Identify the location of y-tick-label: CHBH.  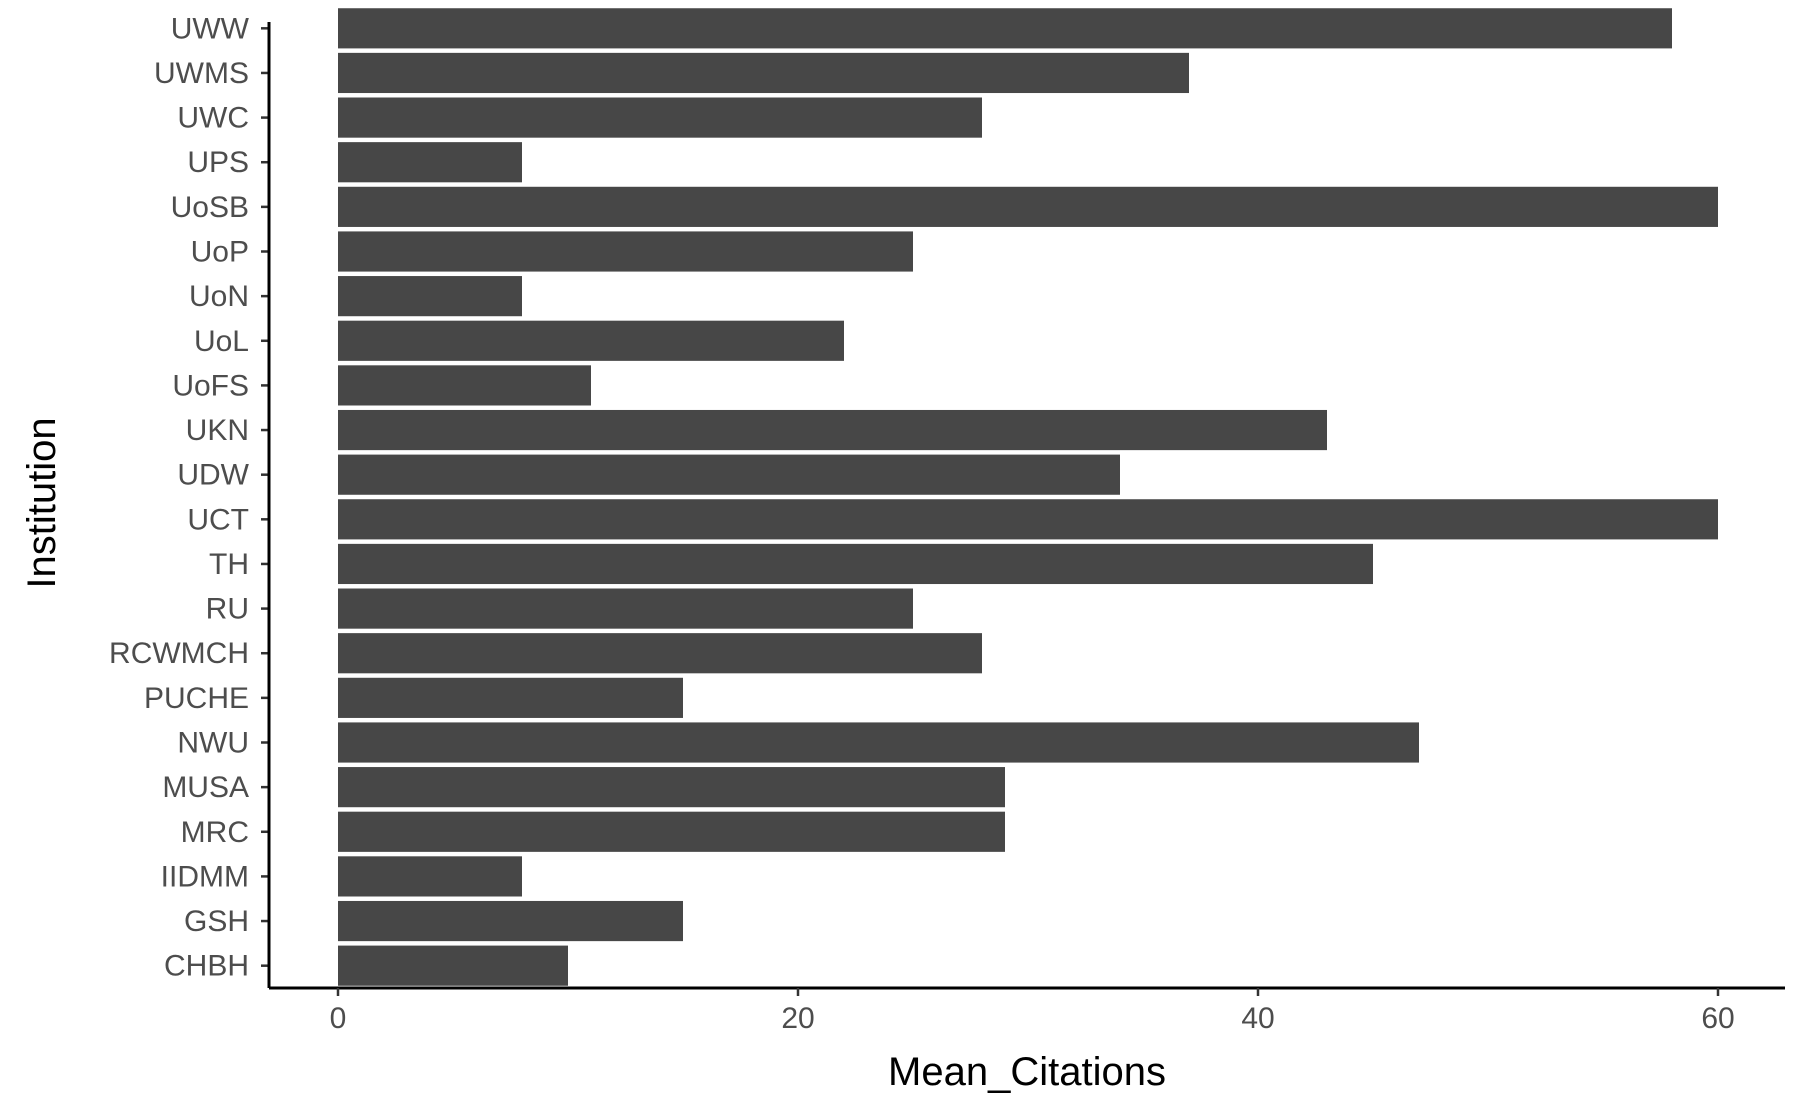
(206, 966).